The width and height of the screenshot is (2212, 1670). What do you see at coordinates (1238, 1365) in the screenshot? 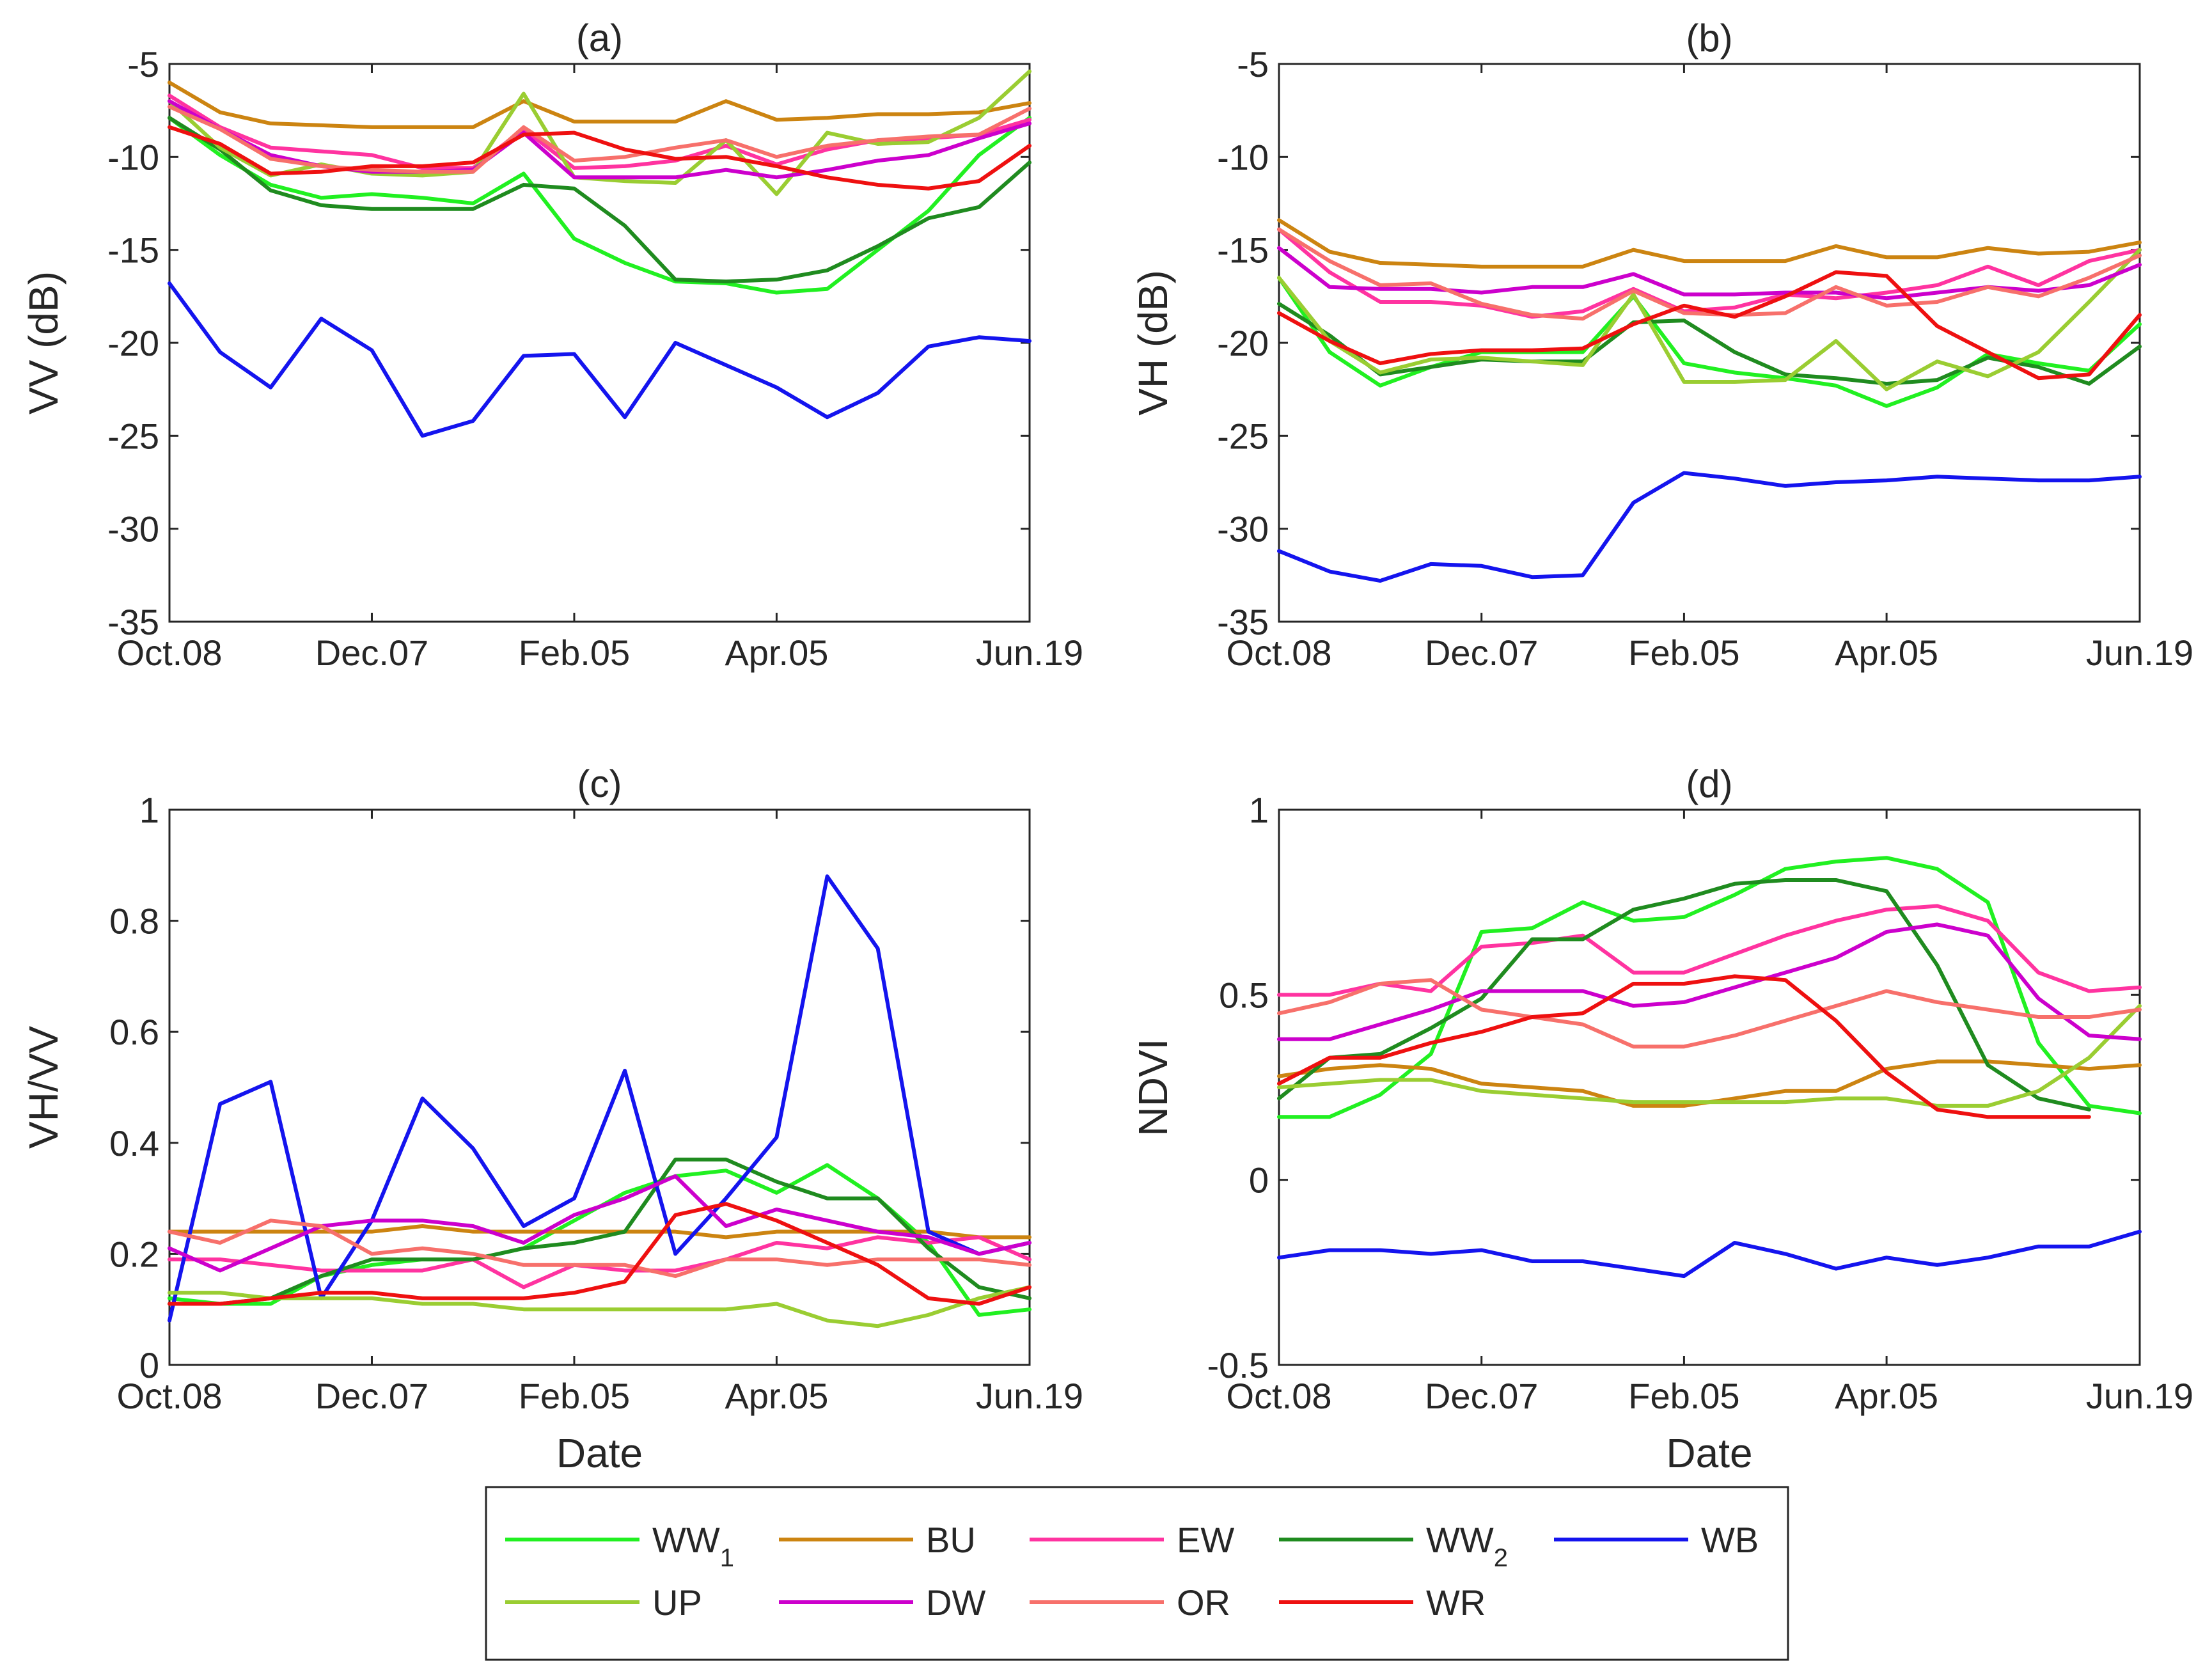
I see `y-tick-label: -0.5` at bounding box center [1238, 1365].